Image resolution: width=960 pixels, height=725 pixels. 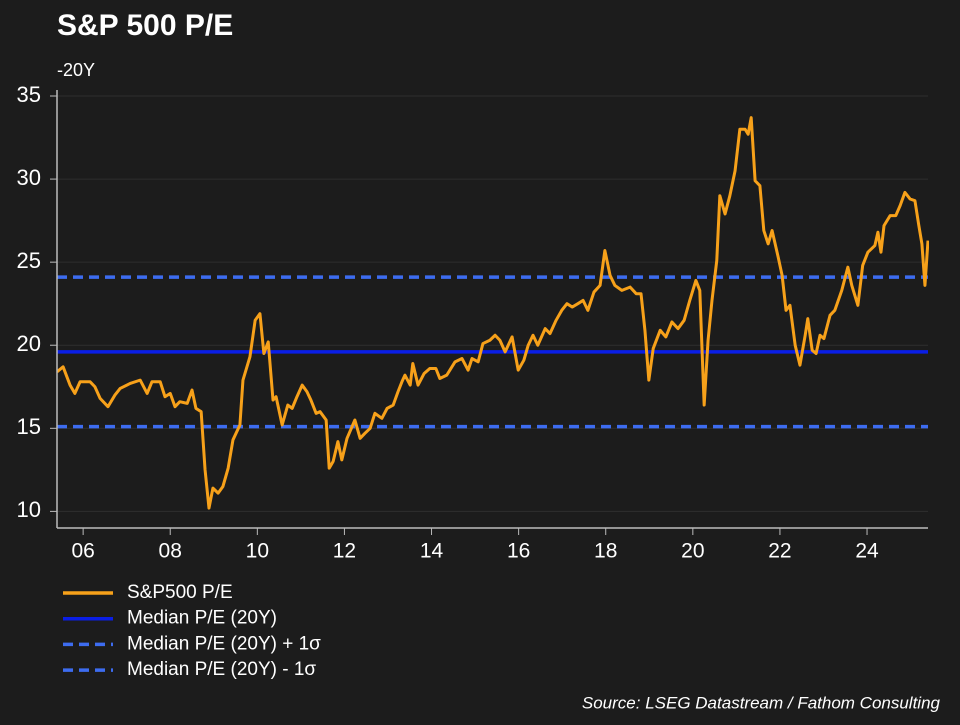 I want to click on x-tick-label: 22, so click(x=779, y=551).